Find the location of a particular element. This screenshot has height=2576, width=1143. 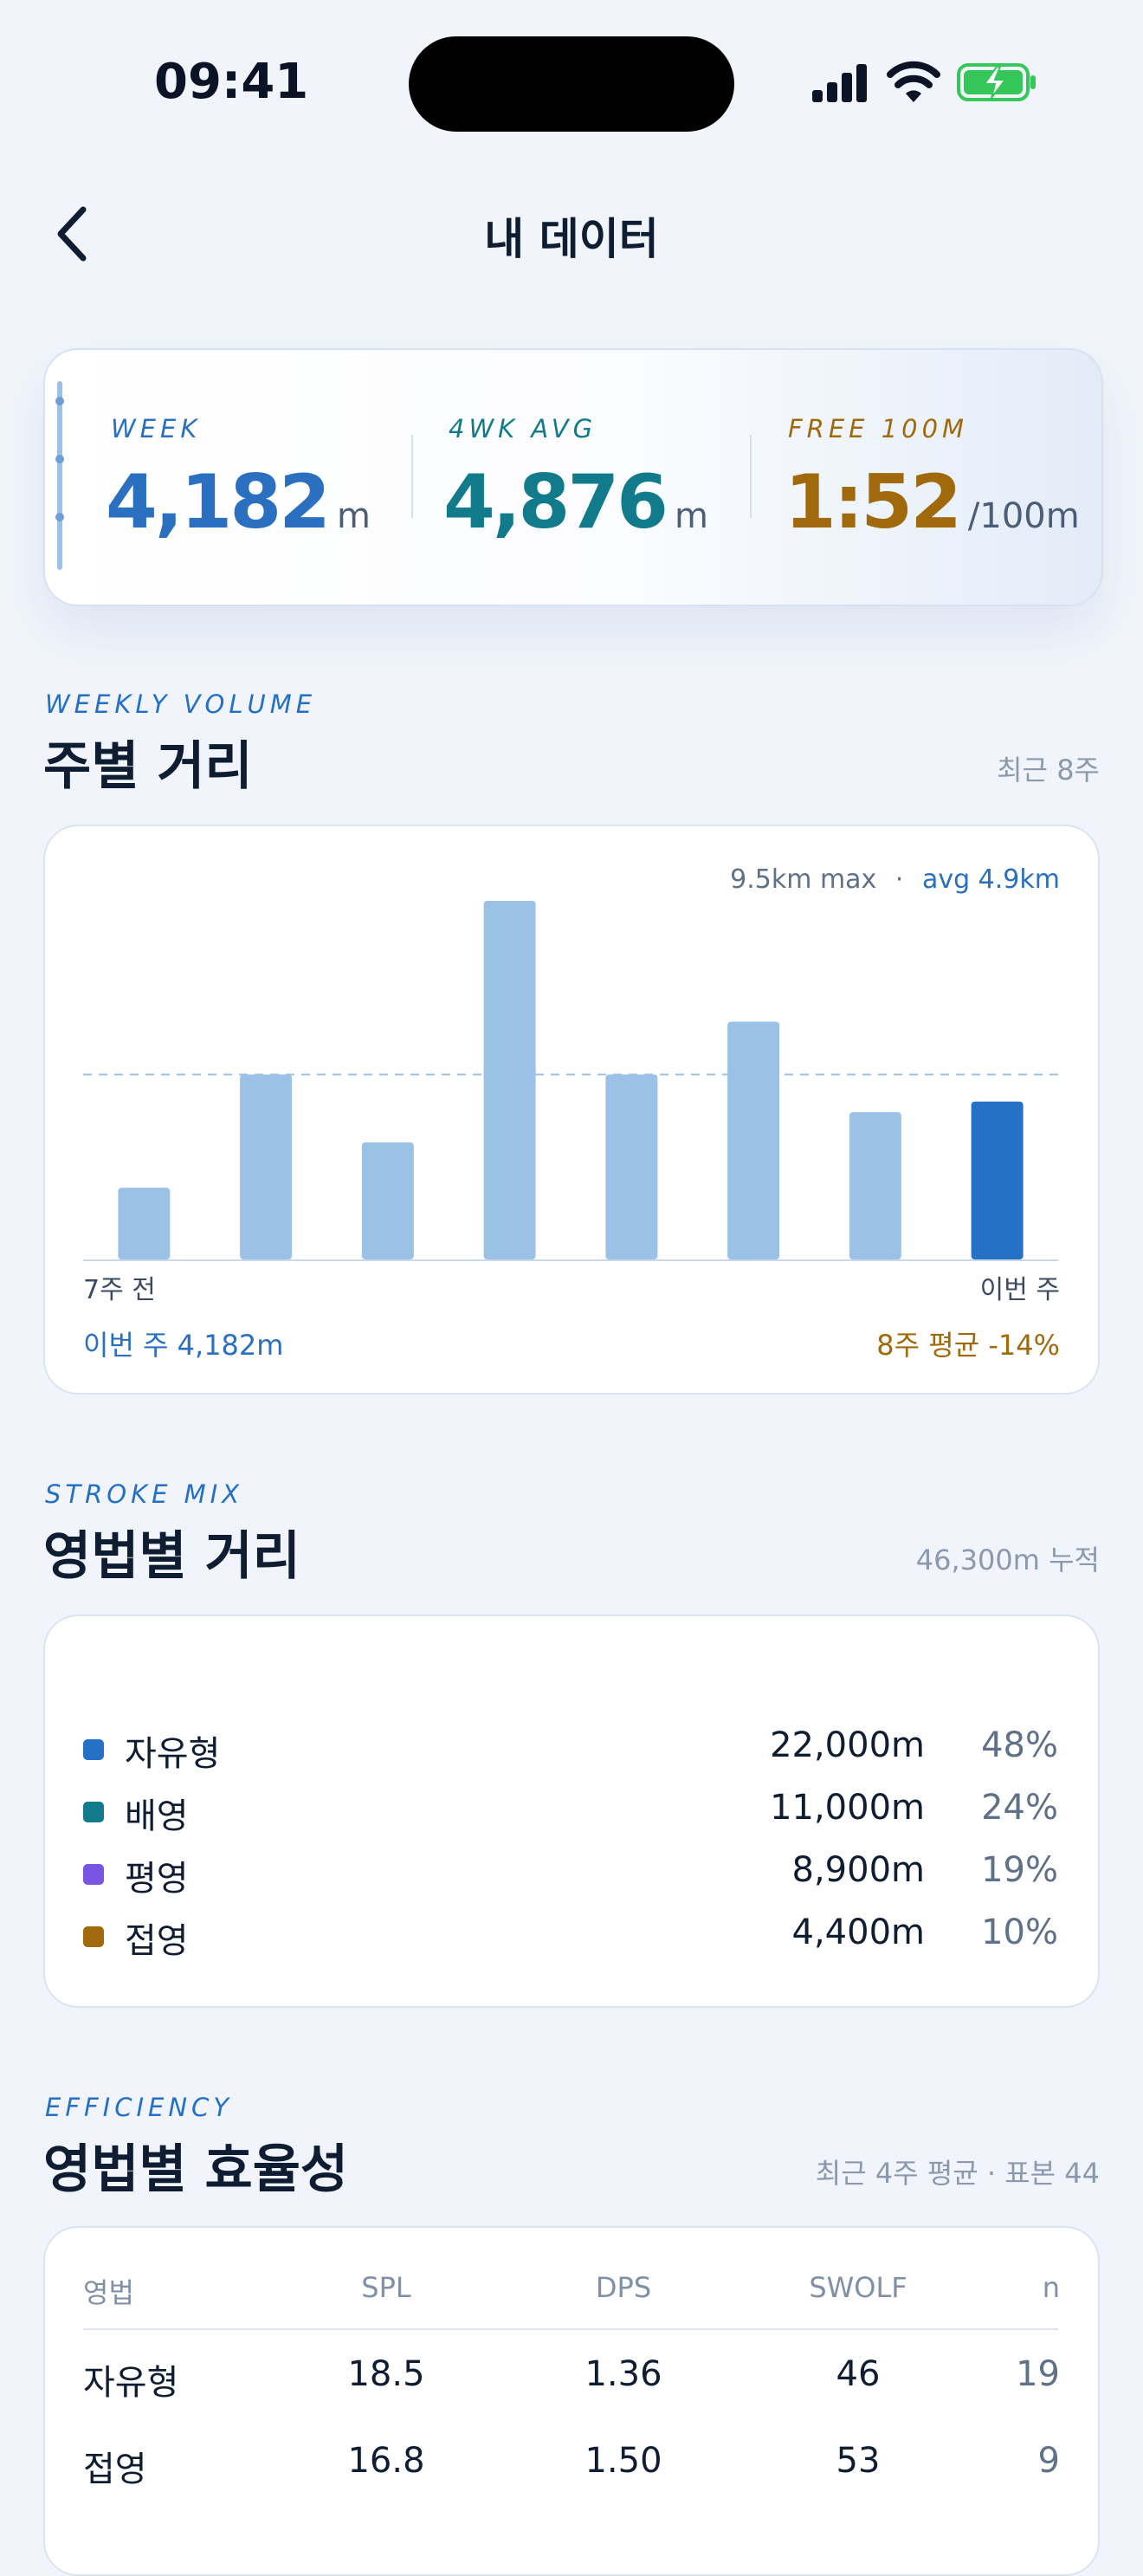

chart-start-label: 7주 전 is located at coordinates (119, 1290).